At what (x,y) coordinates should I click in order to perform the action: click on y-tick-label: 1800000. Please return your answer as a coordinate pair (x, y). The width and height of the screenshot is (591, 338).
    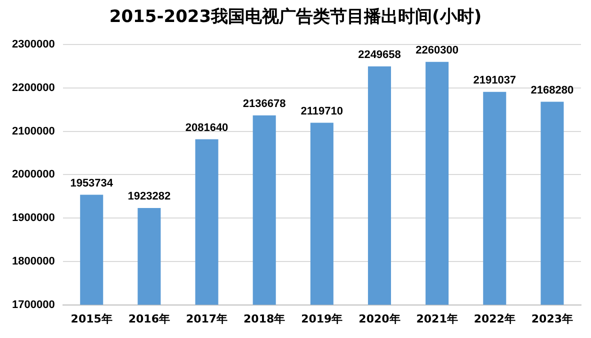
    Looking at the image, I should click on (33, 261).